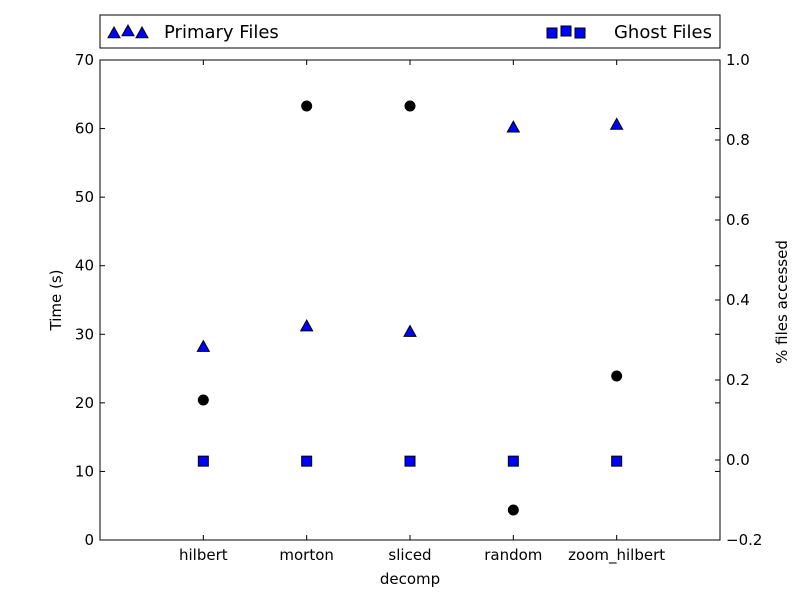 This screenshot has width=800, height=600. I want to click on x-tick-label: sliced, so click(409, 555).